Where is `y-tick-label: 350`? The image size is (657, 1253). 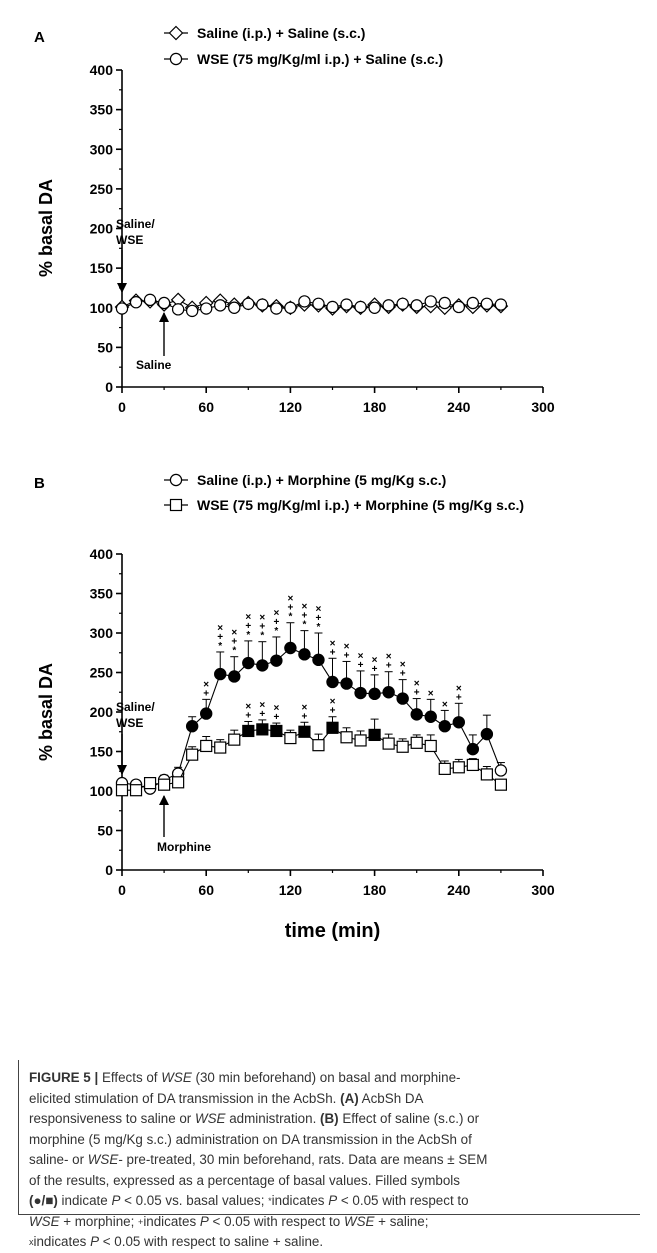
y-tick-label: 350 is located at coordinates (102, 594).